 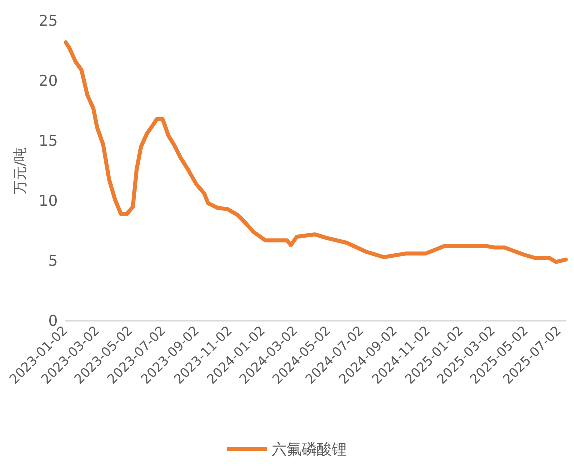 What do you see at coordinates (309, 449) in the screenshot?
I see `legend-label: 六氟磷酸锂` at bounding box center [309, 449].